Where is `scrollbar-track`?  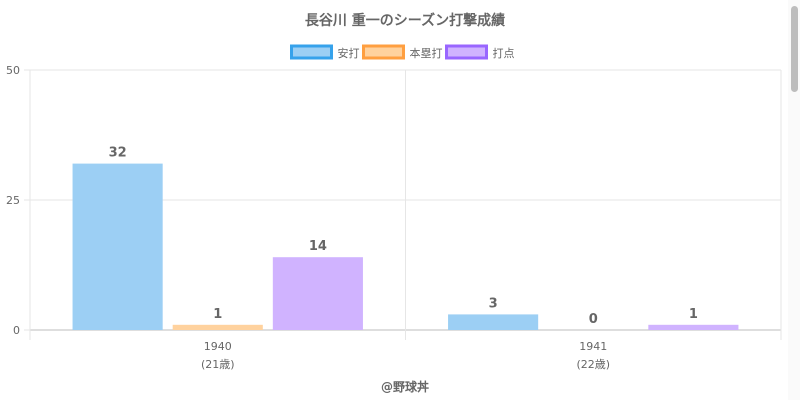 scrollbar-track is located at coordinates (794, 200).